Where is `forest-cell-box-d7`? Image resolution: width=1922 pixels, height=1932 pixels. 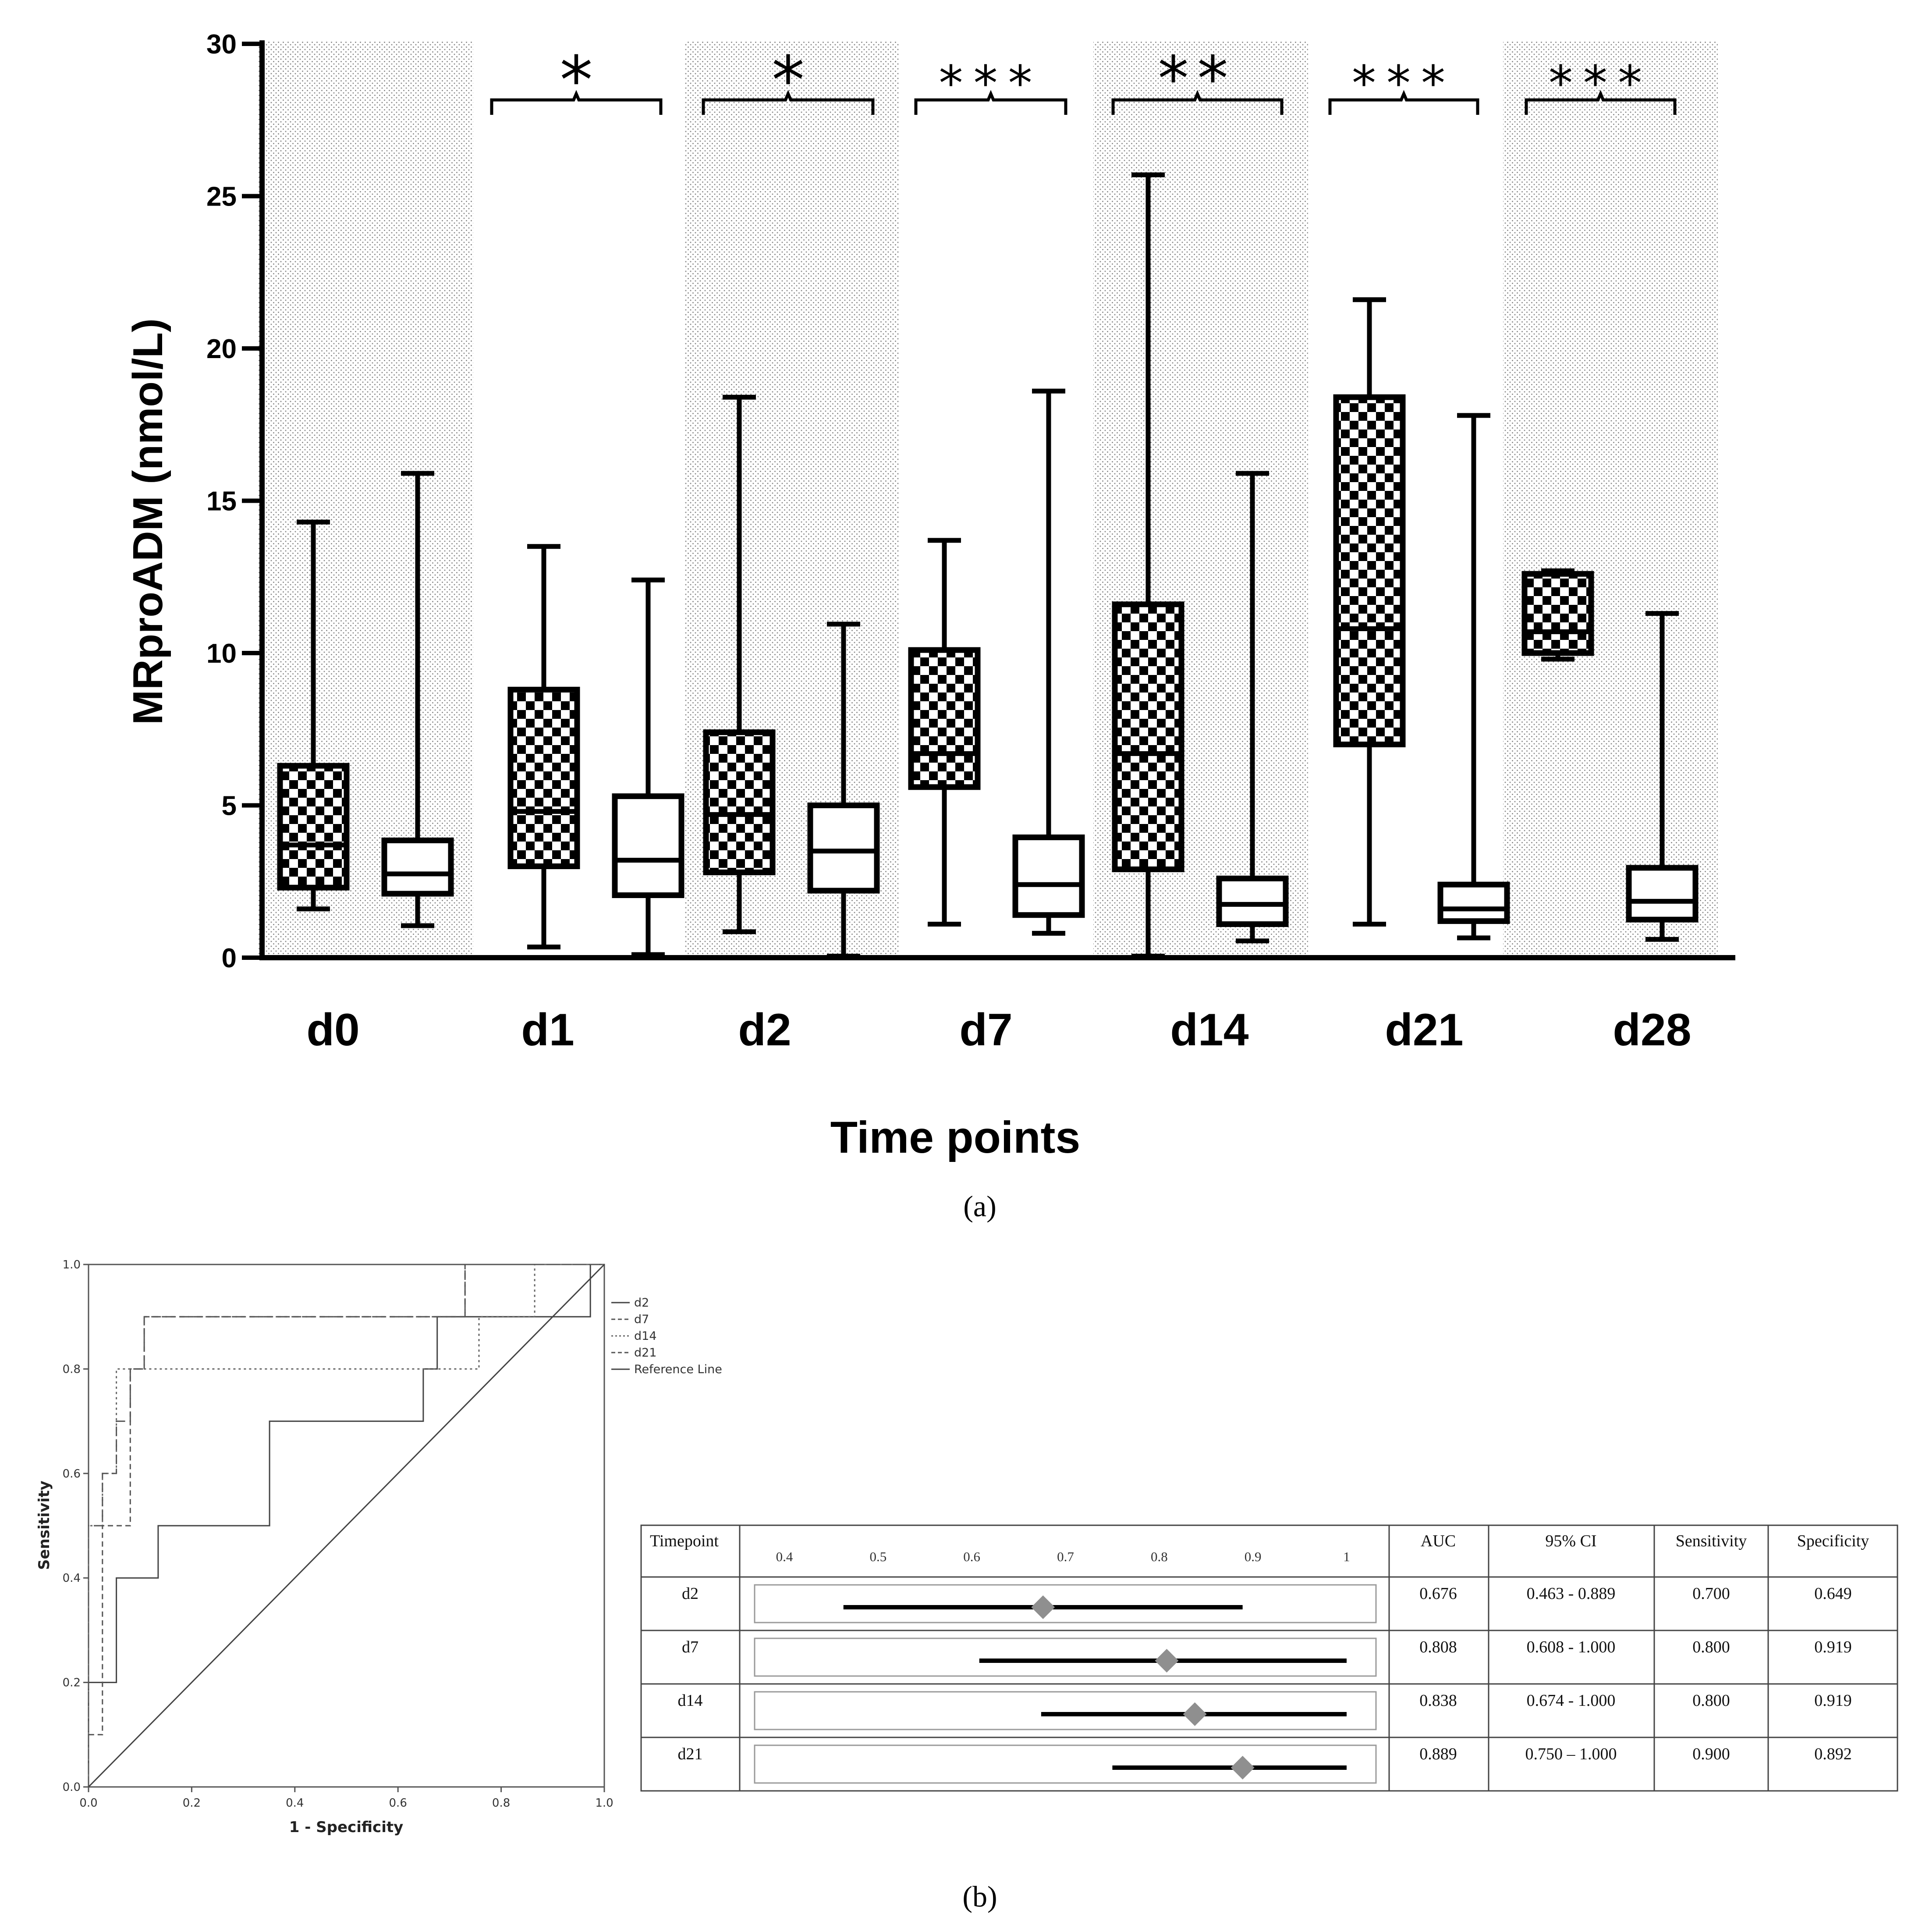 forest-cell-box-d7 is located at coordinates (1065, 1657).